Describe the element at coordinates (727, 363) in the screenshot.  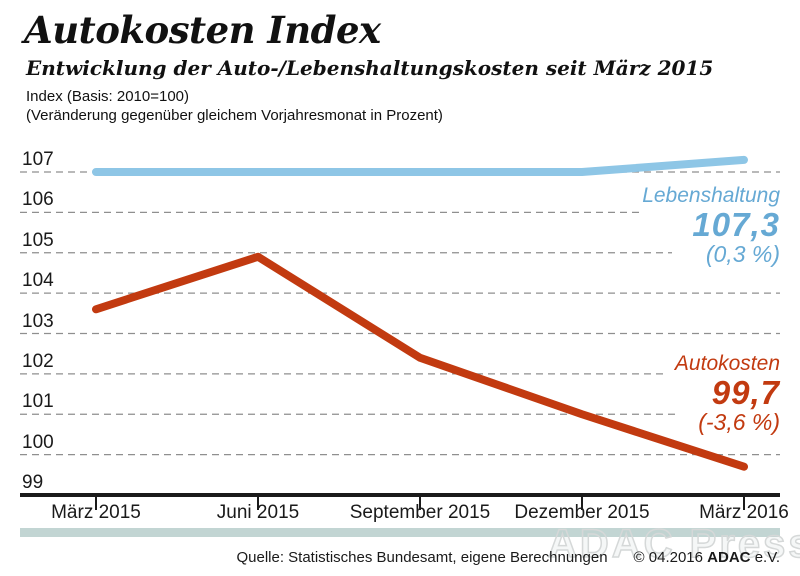
I see `series-name: Autokosten` at that location.